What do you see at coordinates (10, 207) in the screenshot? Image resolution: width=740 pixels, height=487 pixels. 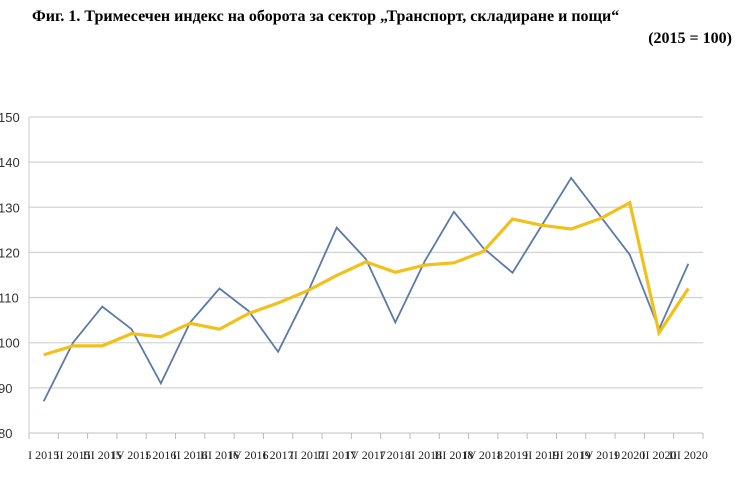 I see `y-tick-label: 130` at bounding box center [10, 207].